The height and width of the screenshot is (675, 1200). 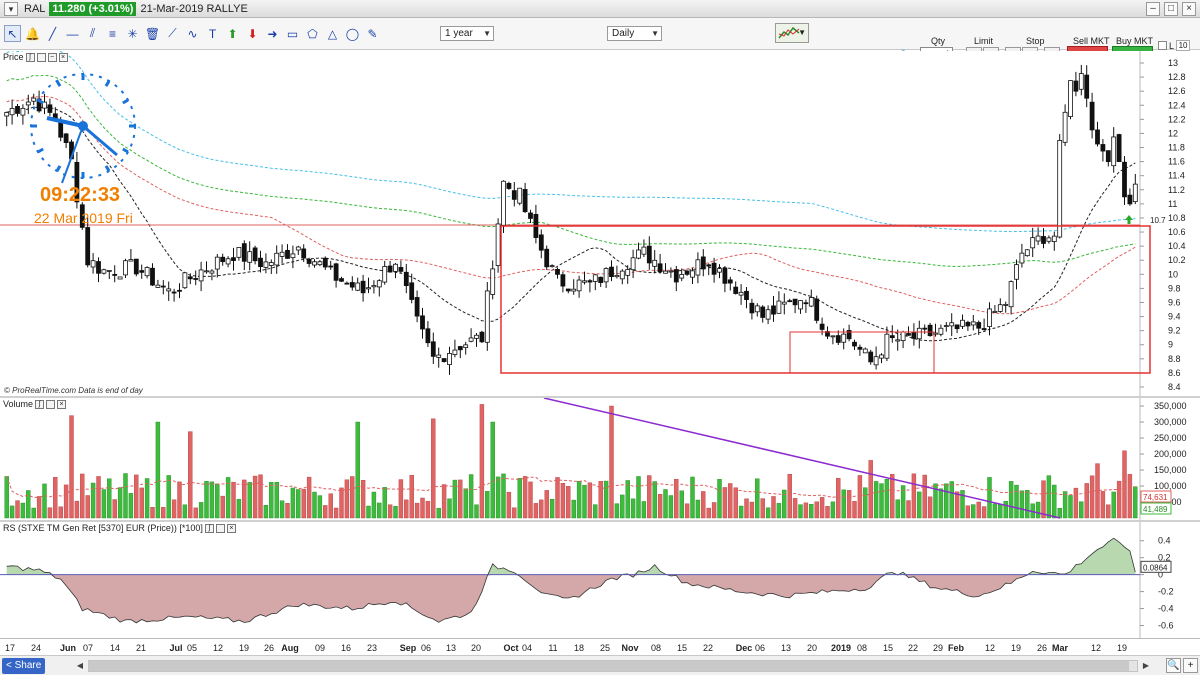 I want to click on date-tick-label: 14, so click(x=115, y=648).